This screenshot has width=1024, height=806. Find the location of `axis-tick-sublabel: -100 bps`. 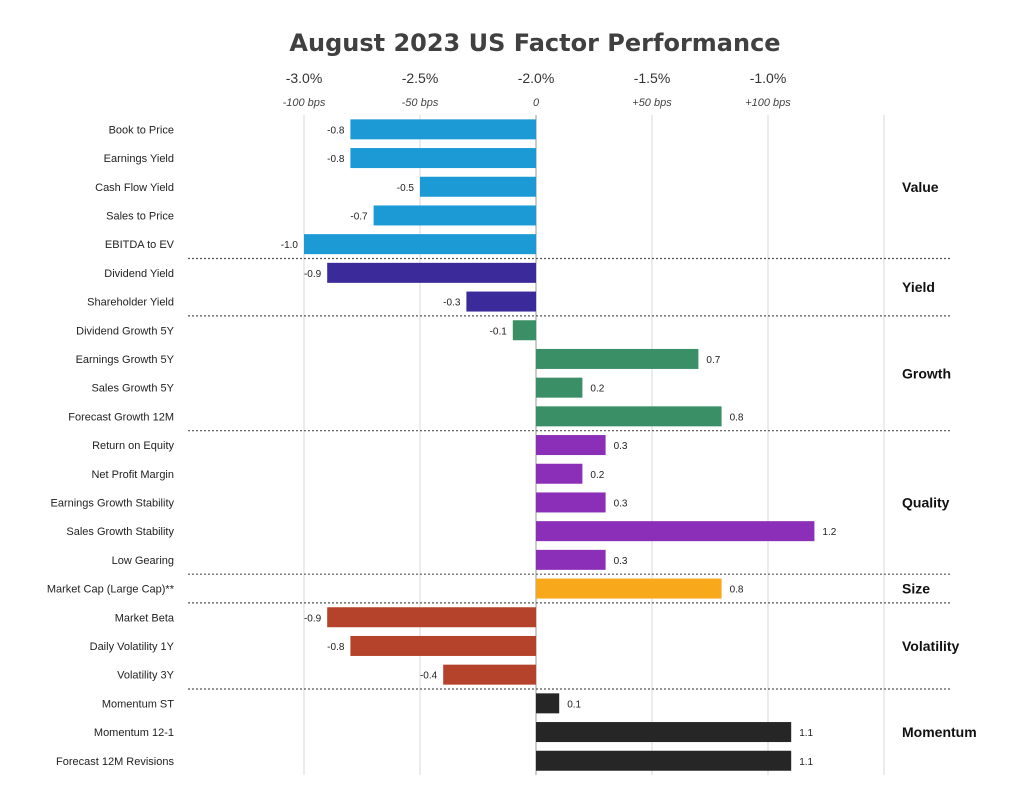

axis-tick-sublabel: -100 bps is located at coordinates (304, 103).